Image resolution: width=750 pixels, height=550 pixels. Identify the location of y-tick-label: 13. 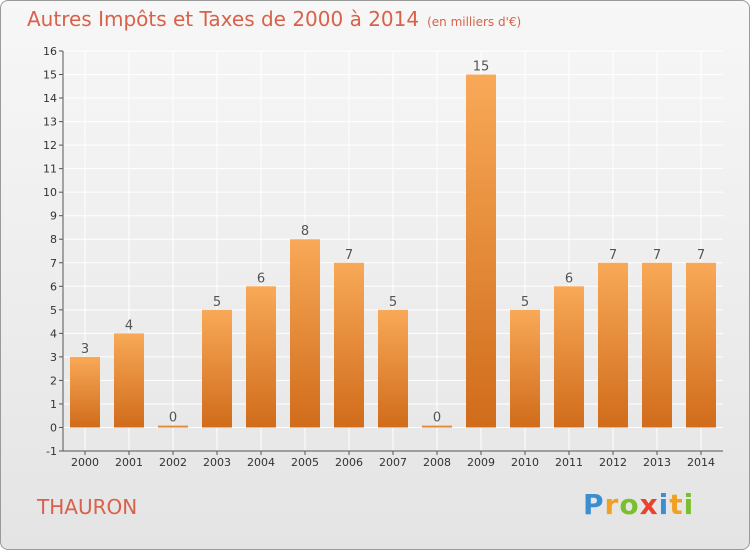
(50, 122).